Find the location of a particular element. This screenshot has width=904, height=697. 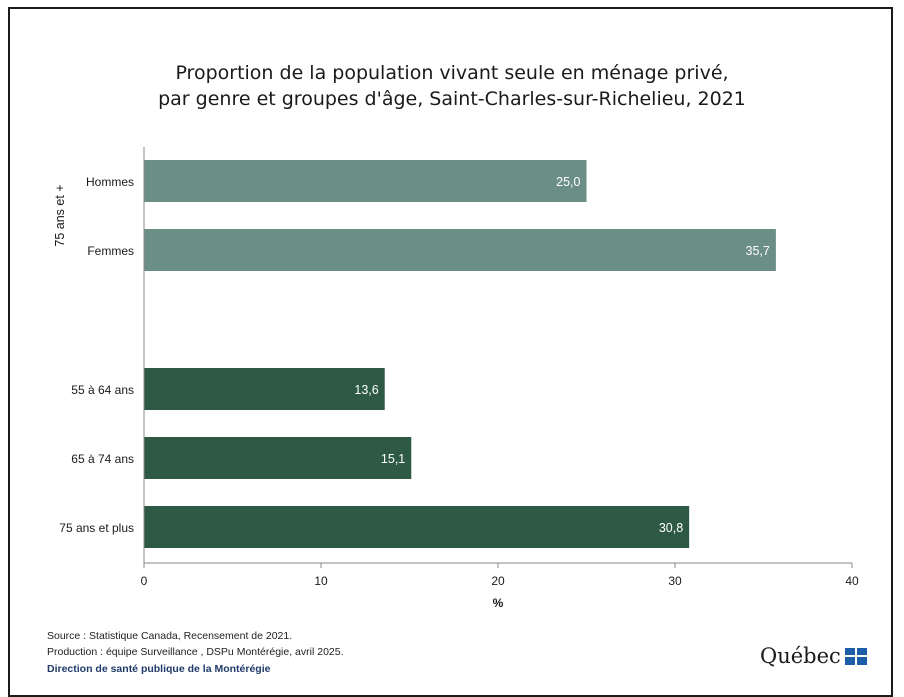

bar-value-label-1: 35,7 is located at coordinates (758, 251).